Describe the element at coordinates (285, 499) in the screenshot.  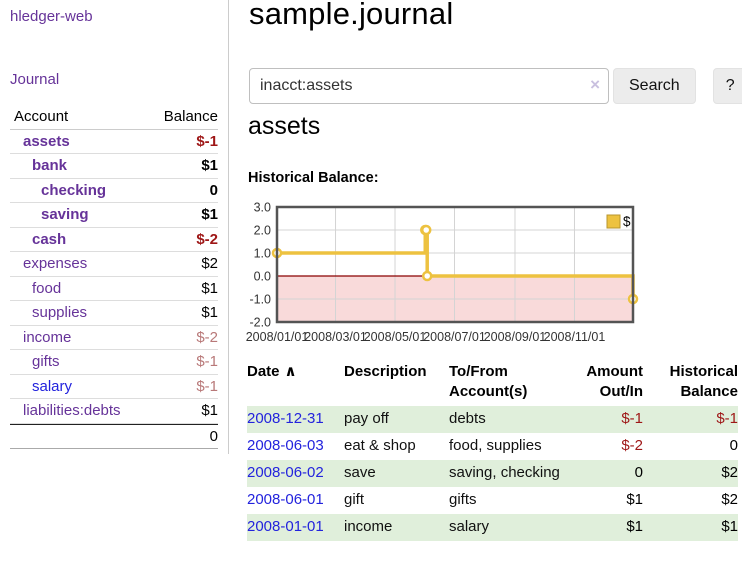
I see `transaction-date-link: 2008-06-01` at that location.